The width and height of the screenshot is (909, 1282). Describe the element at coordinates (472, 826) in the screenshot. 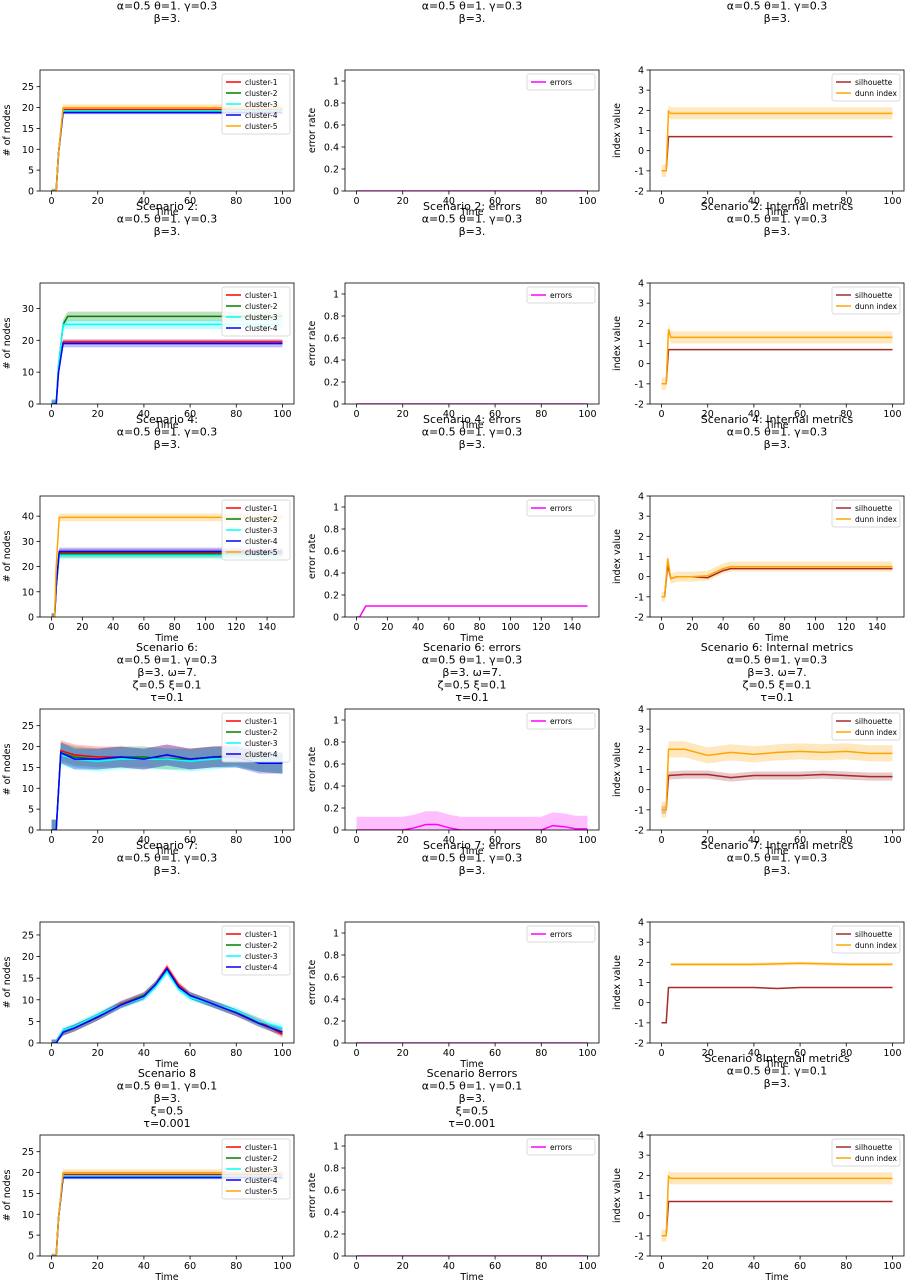

I see `series-line-errors` at that location.